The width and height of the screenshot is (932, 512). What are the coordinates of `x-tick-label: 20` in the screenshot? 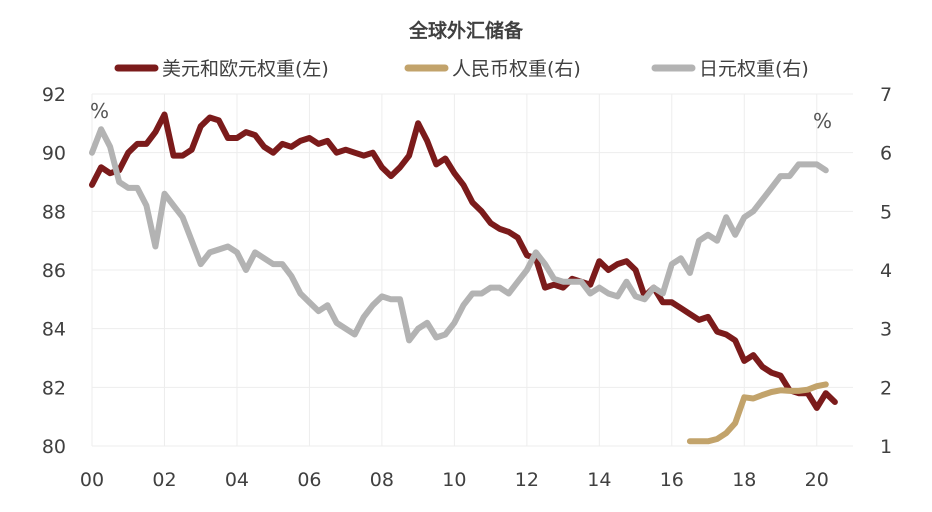 It's located at (817, 480).